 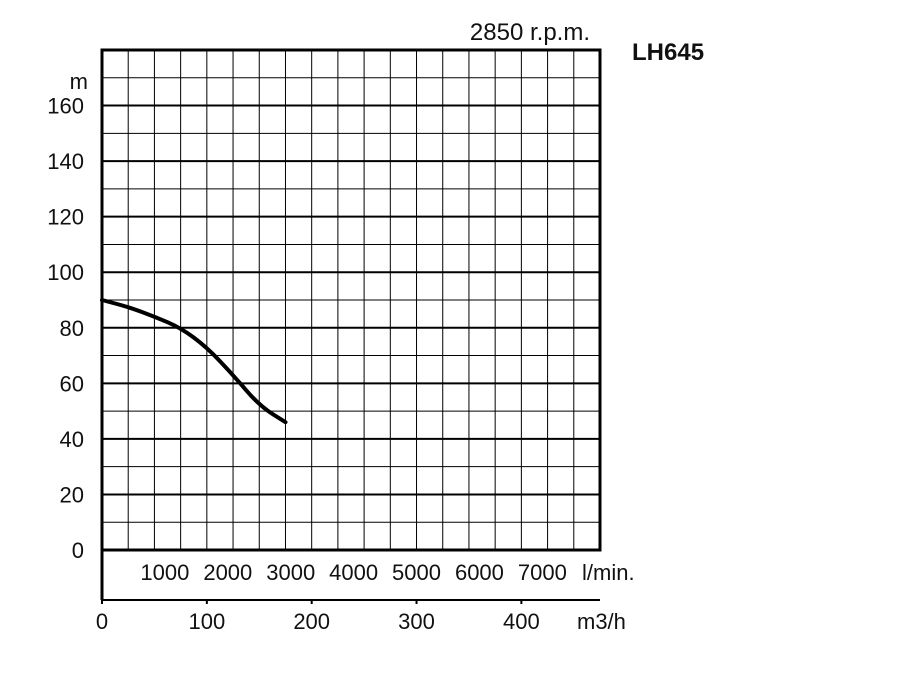 What do you see at coordinates (65, 161) in the screenshot?
I see `y-tick-label: 140` at bounding box center [65, 161].